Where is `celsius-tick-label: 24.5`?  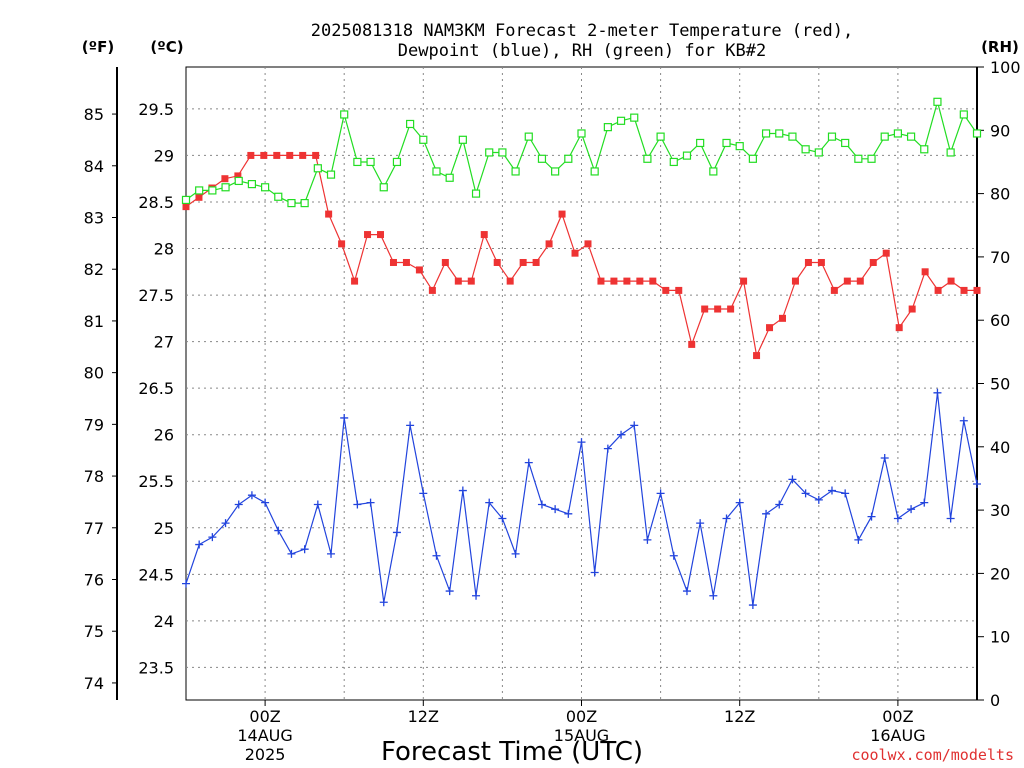 celsius-tick-label: 24.5 is located at coordinates (156, 574).